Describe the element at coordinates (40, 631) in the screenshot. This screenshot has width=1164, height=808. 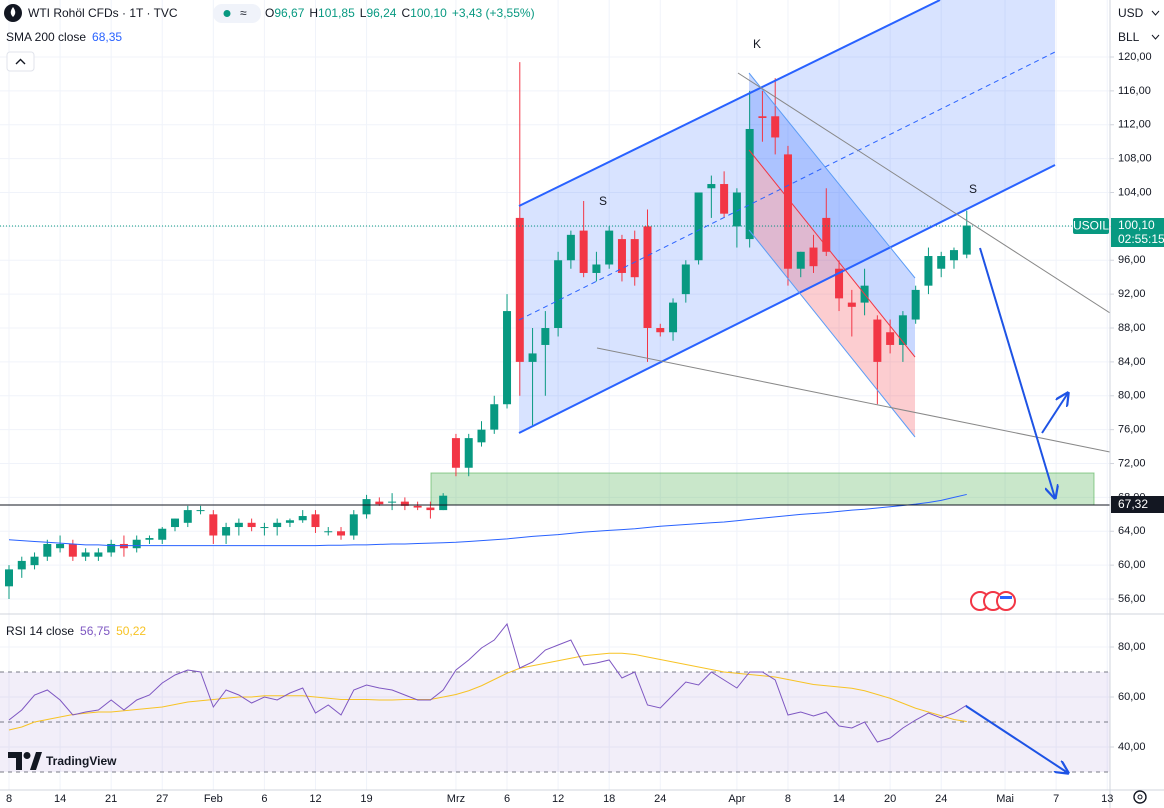
I see `indicator-name: RSI 14 close` at that location.